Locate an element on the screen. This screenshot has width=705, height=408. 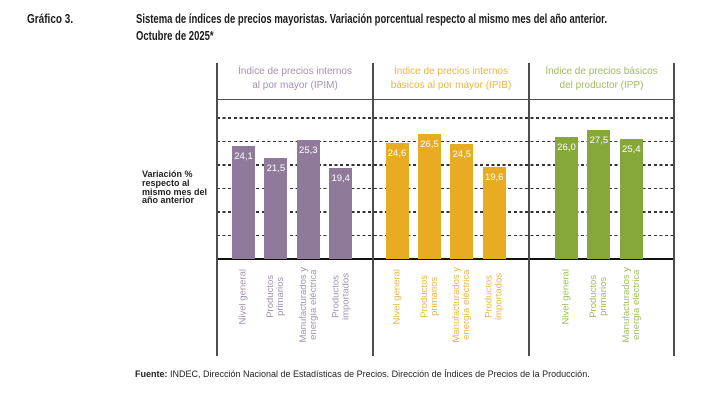
bar-value-label: 19,4 is located at coordinates (340, 178).